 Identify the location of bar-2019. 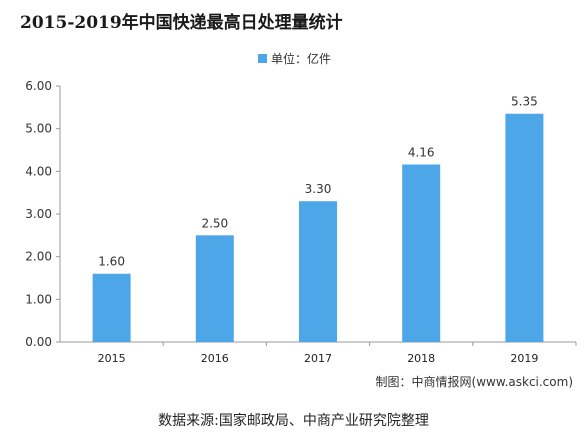
(524, 227).